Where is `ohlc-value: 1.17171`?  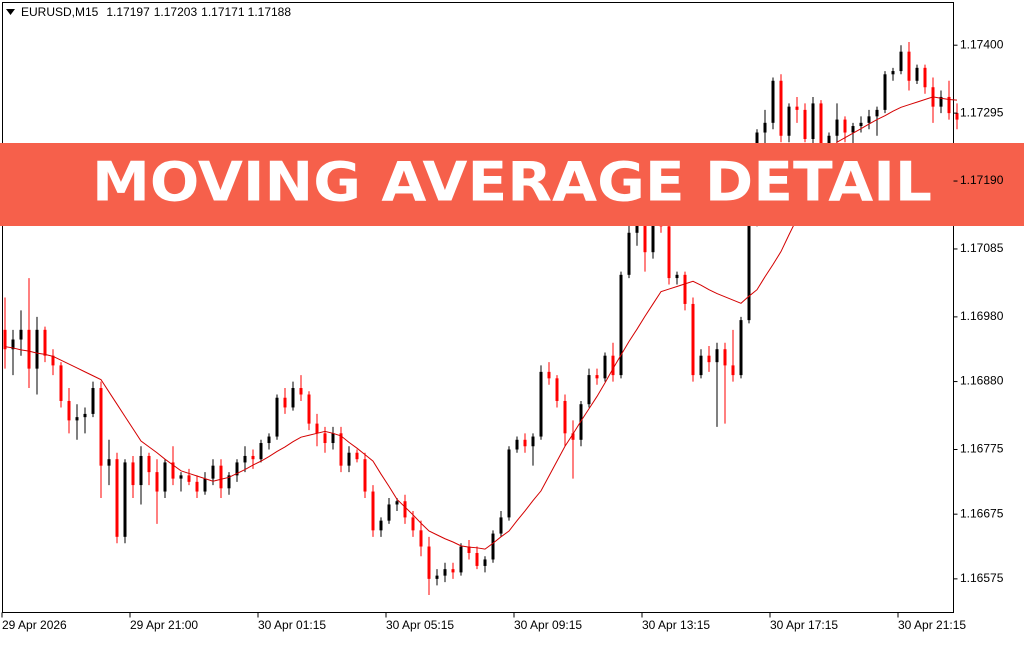 ohlc-value: 1.17171 is located at coordinates (223, 12).